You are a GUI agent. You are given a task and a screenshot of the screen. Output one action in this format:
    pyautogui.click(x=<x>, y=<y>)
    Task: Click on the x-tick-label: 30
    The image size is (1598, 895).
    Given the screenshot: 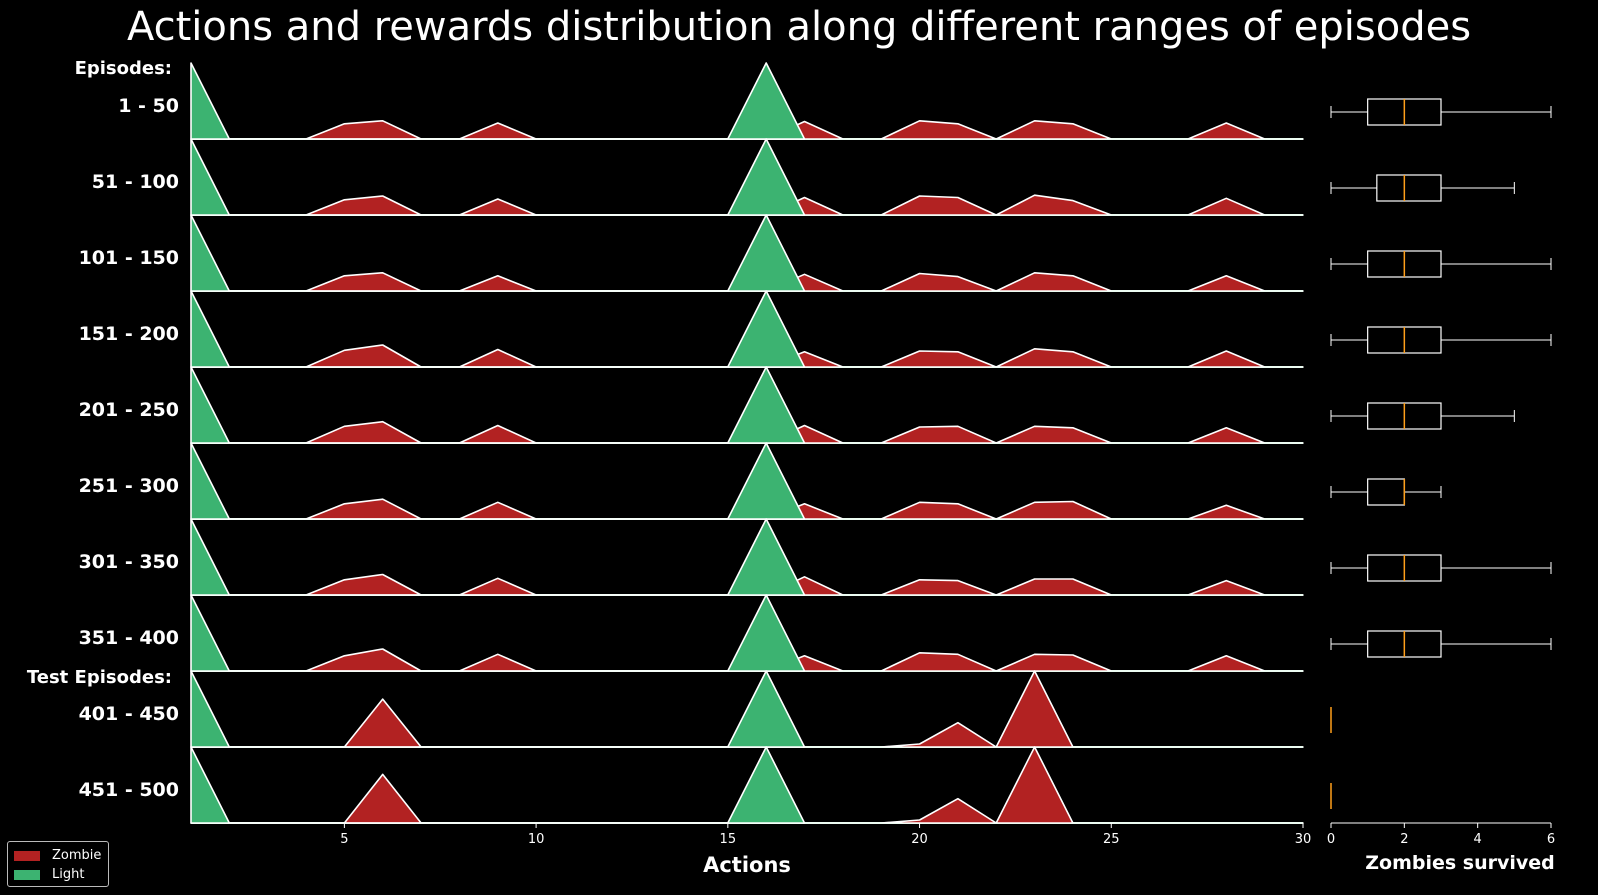 What is the action you would take?
    pyautogui.click(x=1303, y=839)
    